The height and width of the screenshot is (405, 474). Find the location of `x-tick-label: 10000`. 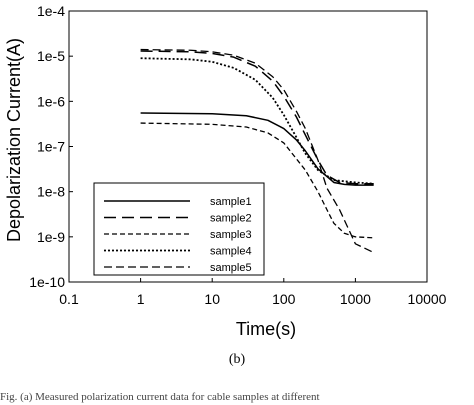

x-tick-label: 10000 is located at coordinates (427, 299).